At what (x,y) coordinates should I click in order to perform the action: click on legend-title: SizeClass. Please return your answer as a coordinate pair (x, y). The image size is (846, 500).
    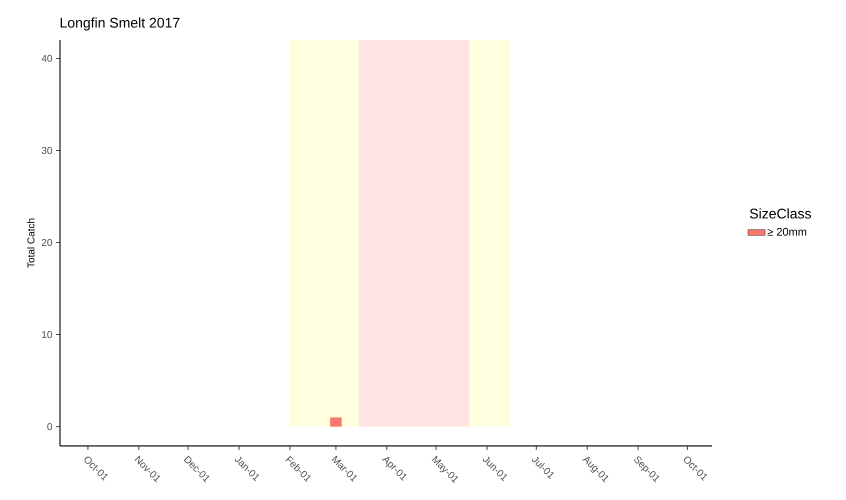
    Looking at the image, I should click on (780, 213).